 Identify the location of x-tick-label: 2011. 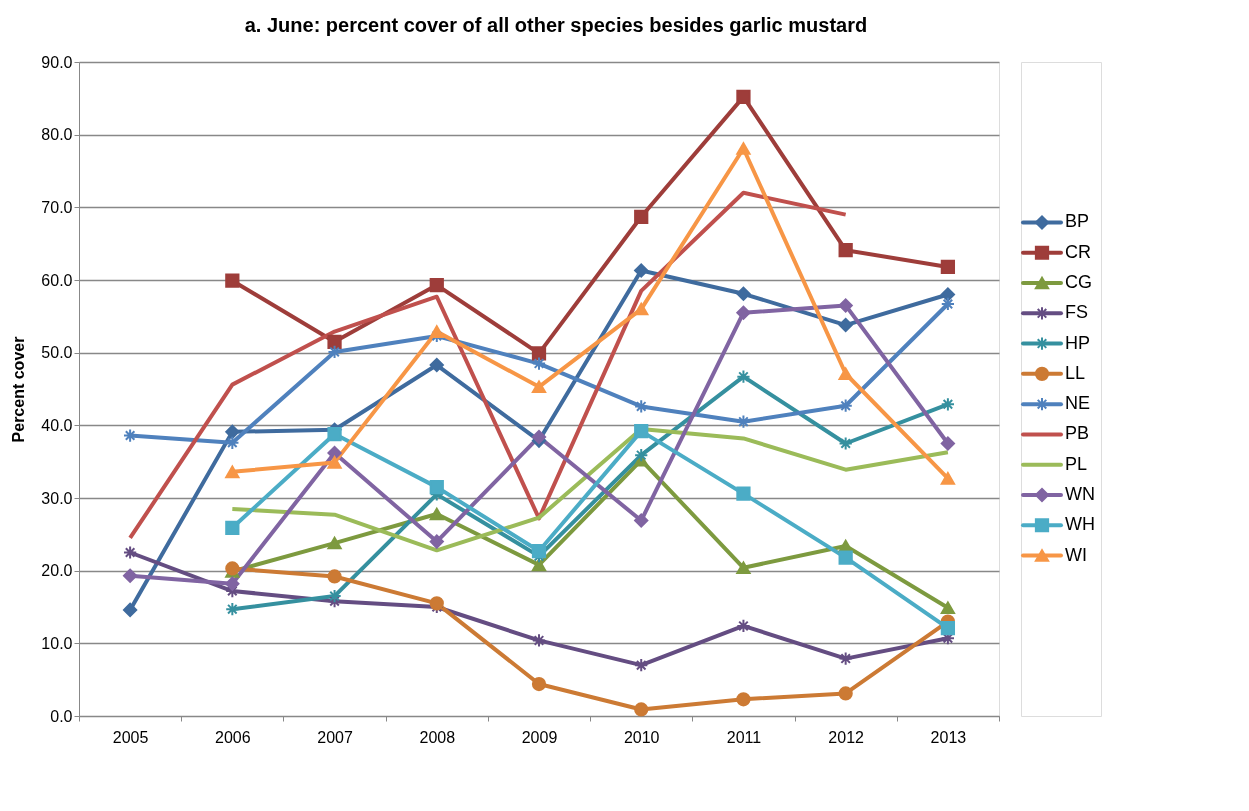
(744, 737).